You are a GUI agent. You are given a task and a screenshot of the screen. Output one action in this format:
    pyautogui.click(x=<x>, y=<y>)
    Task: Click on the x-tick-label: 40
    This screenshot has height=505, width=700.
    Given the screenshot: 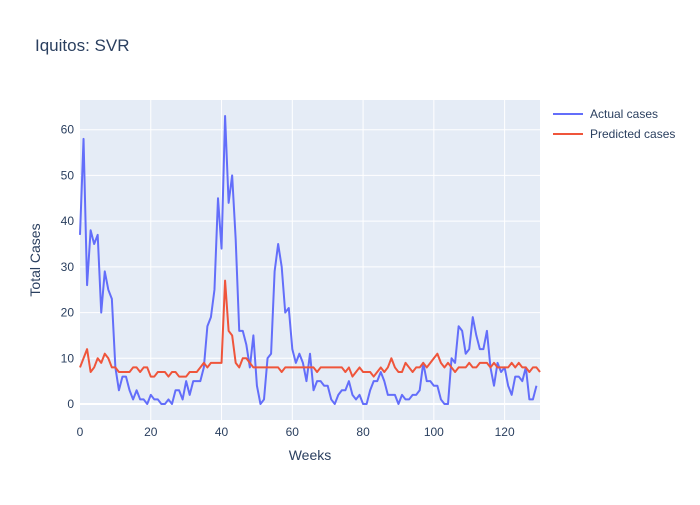 What is the action you would take?
    pyautogui.click(x=222, y=432)
    